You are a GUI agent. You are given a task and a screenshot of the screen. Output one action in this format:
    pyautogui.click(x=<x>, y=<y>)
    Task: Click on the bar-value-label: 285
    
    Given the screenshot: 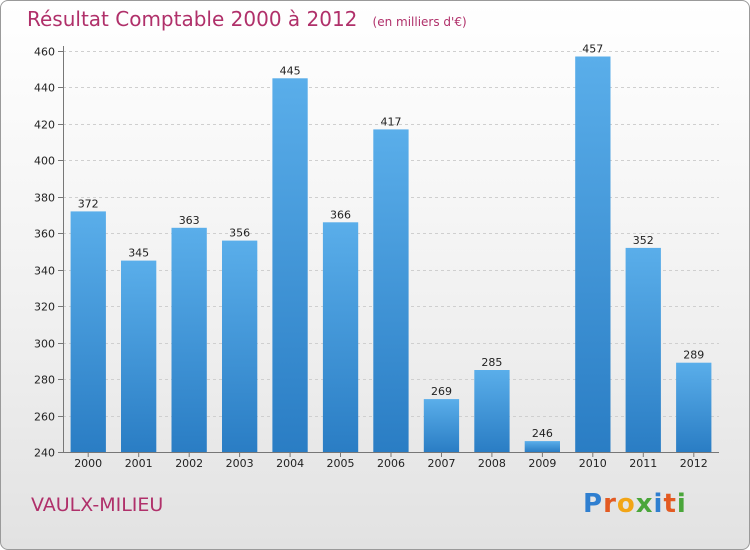 What is the action you would take?
    pyautogui.click(x=491, y=362)
    